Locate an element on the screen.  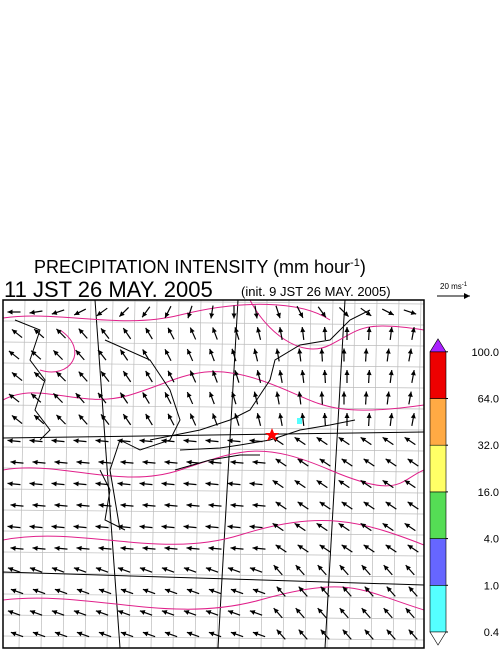
precip-cell is located at coordinates (299, 421).